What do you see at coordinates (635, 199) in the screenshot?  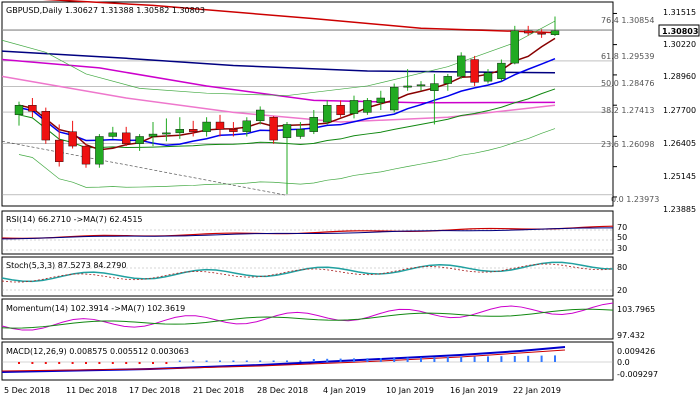 I see `fib-label: 0.0 1.23973` at bounding box center [635, 199].